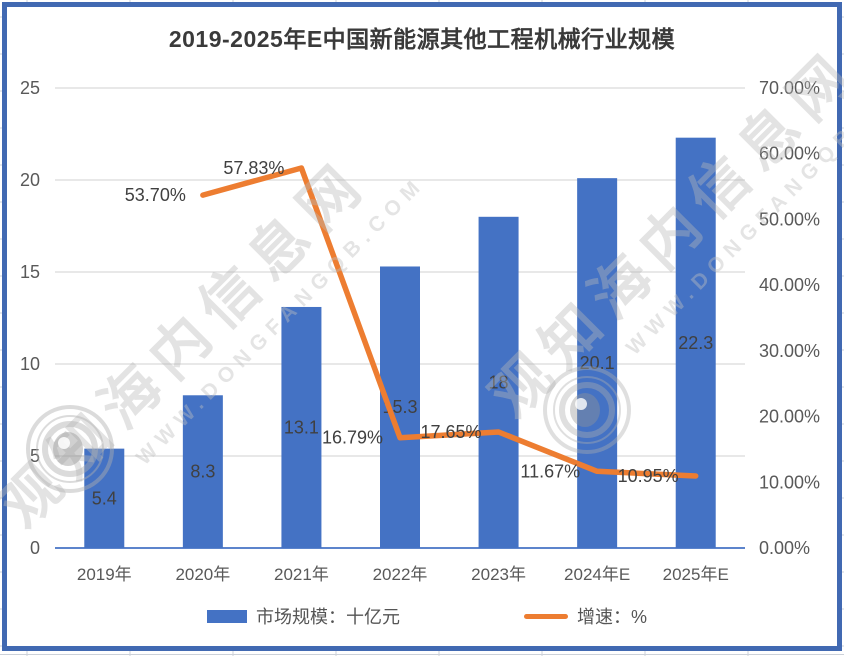 The width and height of the screenshot is (844, 656). I want to click on line-data-label: 10.95%, so click(648, 476).